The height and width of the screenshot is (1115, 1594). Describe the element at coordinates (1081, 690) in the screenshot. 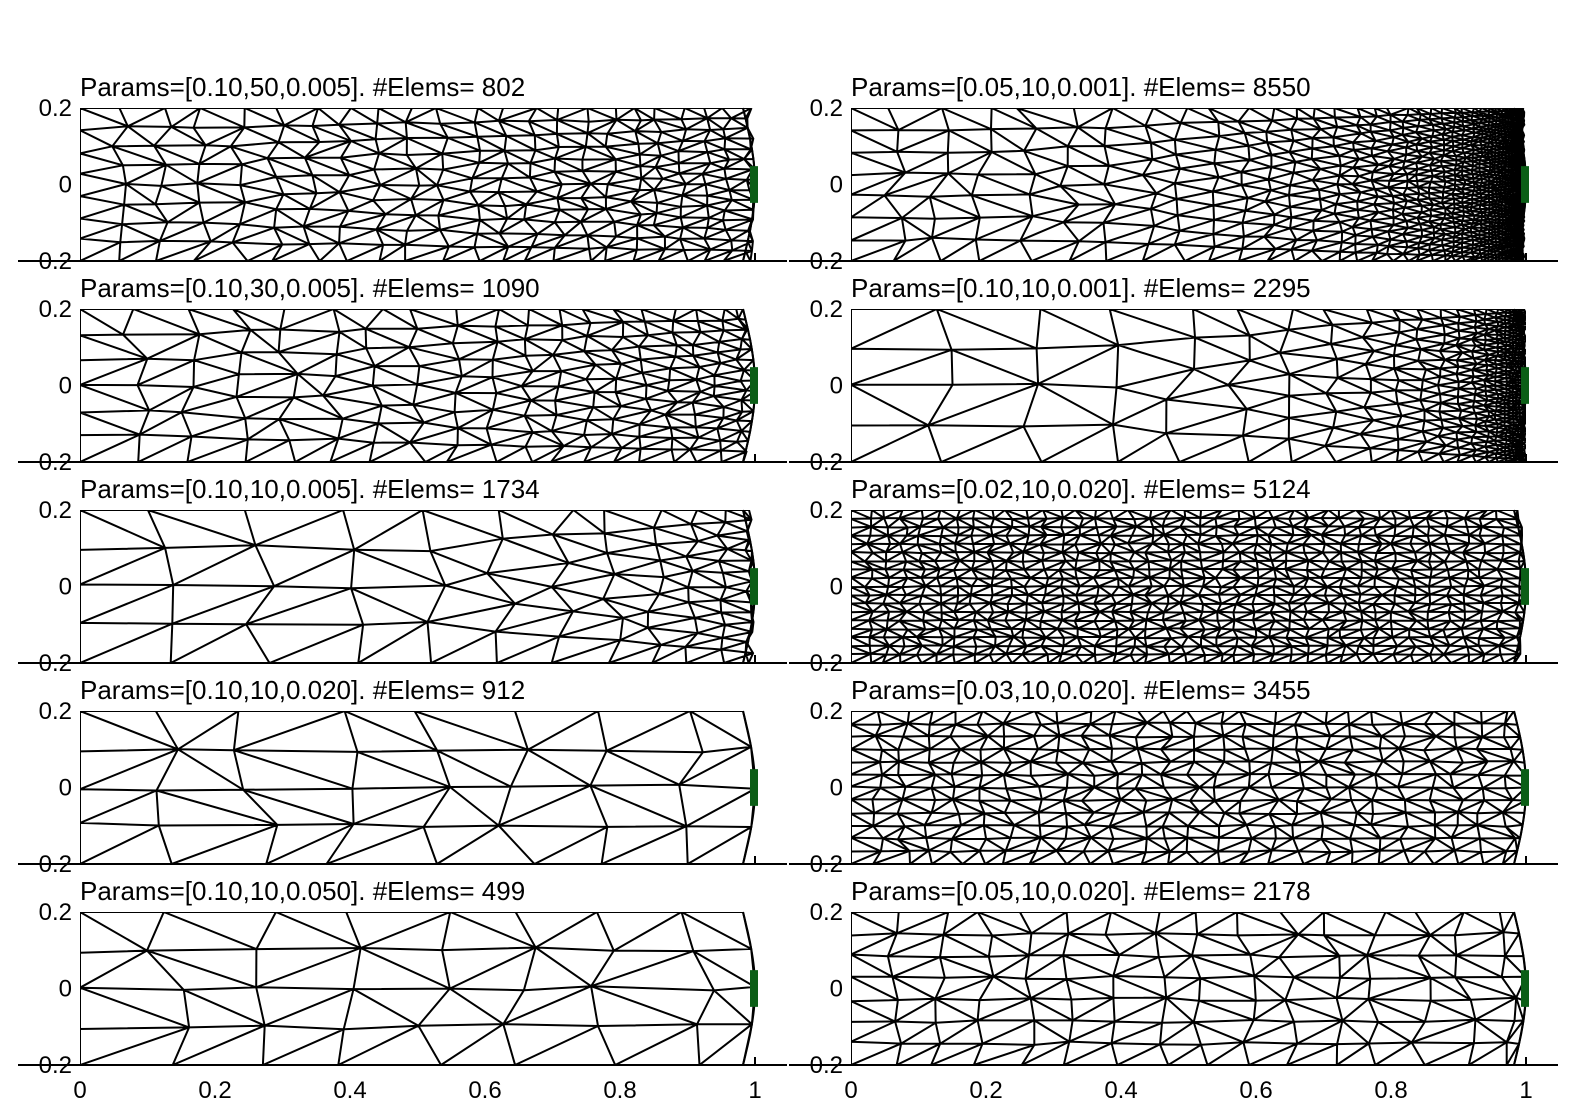

I see `panel-title: Params=[0.03,10,0.020]. #Elems= 3455` at that location.